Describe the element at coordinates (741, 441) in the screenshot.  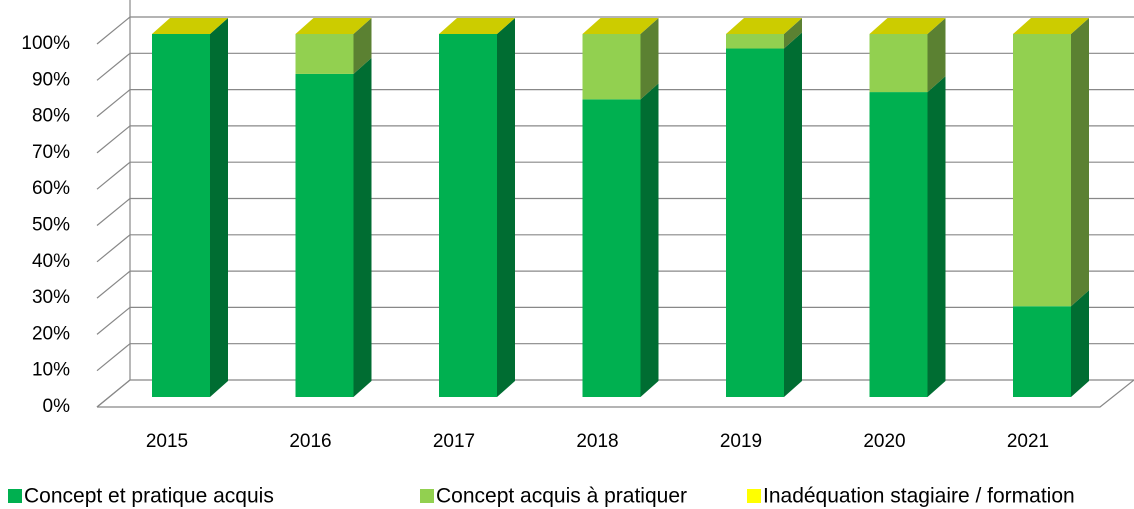
I see `x-tick-label: 2019` at that location.